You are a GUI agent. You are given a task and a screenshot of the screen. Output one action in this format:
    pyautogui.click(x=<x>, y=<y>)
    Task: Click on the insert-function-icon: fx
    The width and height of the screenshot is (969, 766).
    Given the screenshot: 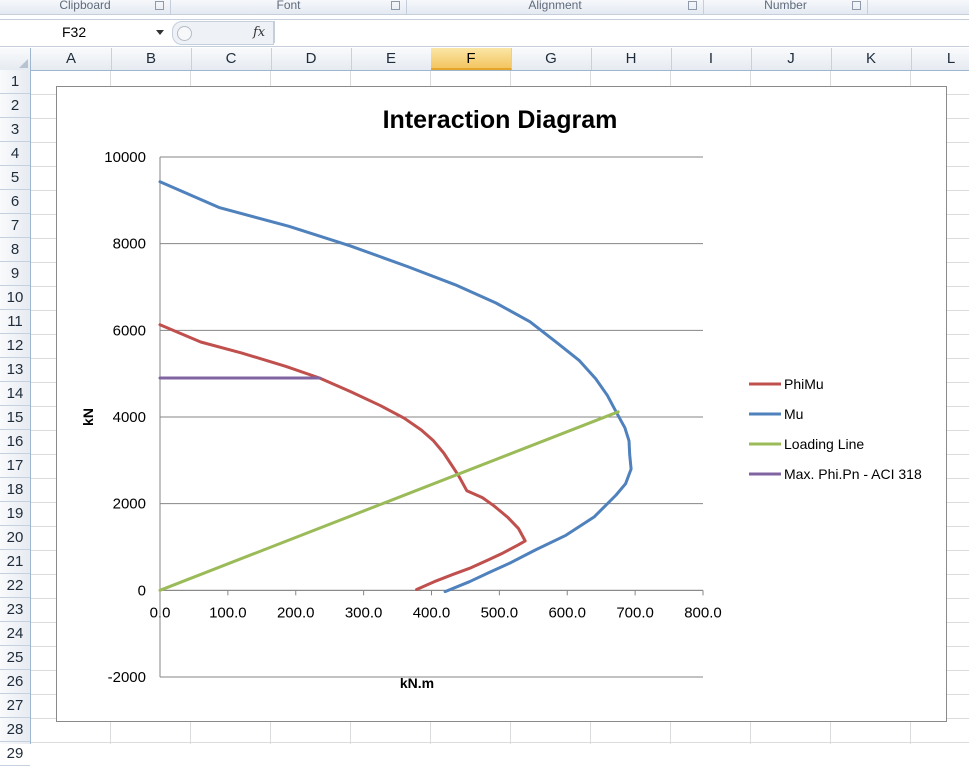 What is the action you would take?
    pyautogui.click(x=259, y=32)
    